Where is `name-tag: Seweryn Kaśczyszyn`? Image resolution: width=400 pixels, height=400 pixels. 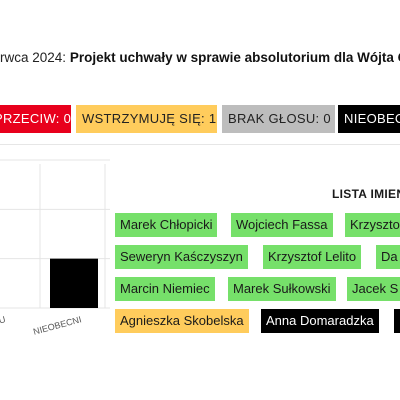 name-tag: Seweryn Kaśczyszyn is located at coordinates (181, 257).